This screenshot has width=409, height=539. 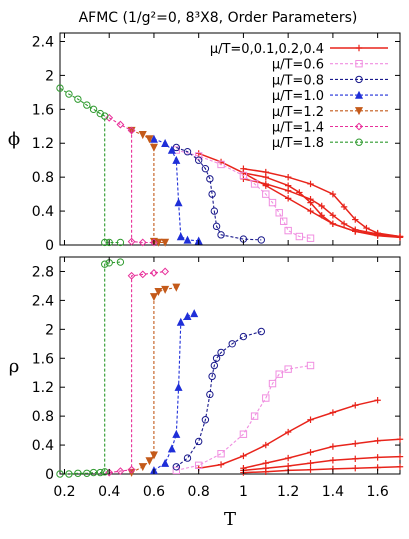 I want to click on phi-y-tick-label: 1.2, so click(x=43, y=144).